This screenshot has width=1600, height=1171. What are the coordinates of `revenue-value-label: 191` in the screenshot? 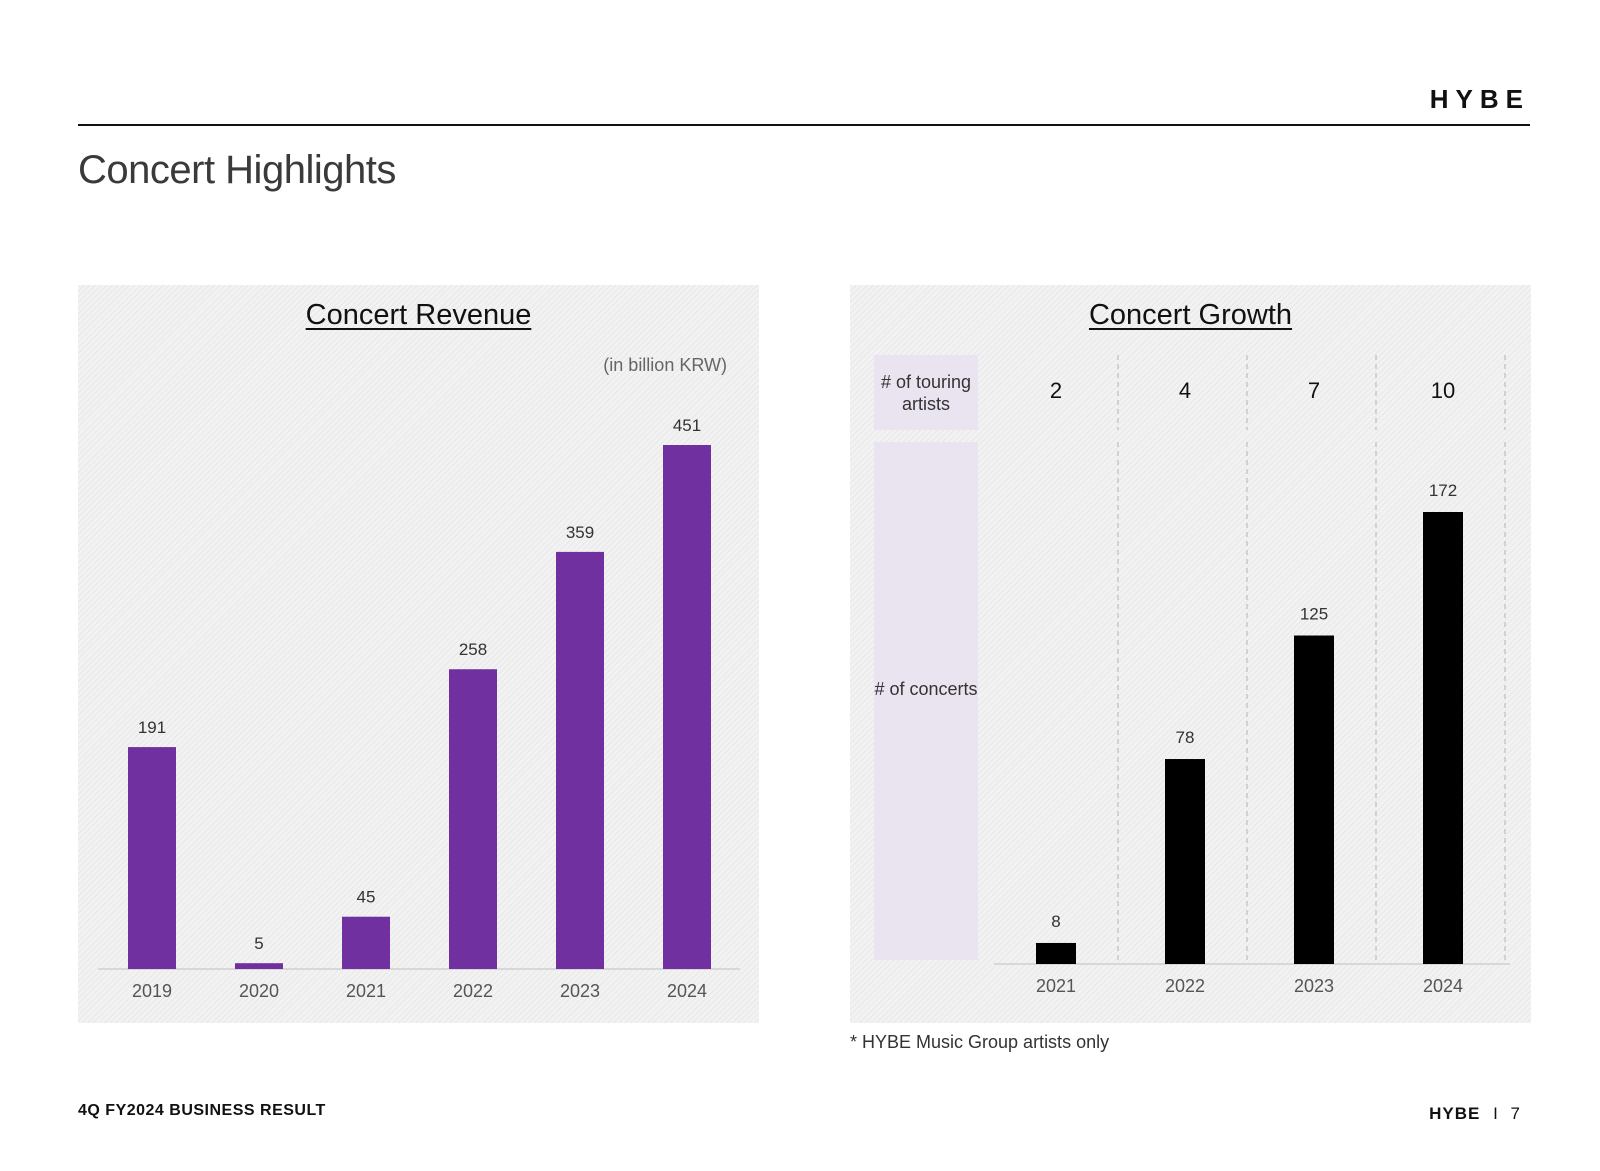 It's located at (152, 727).